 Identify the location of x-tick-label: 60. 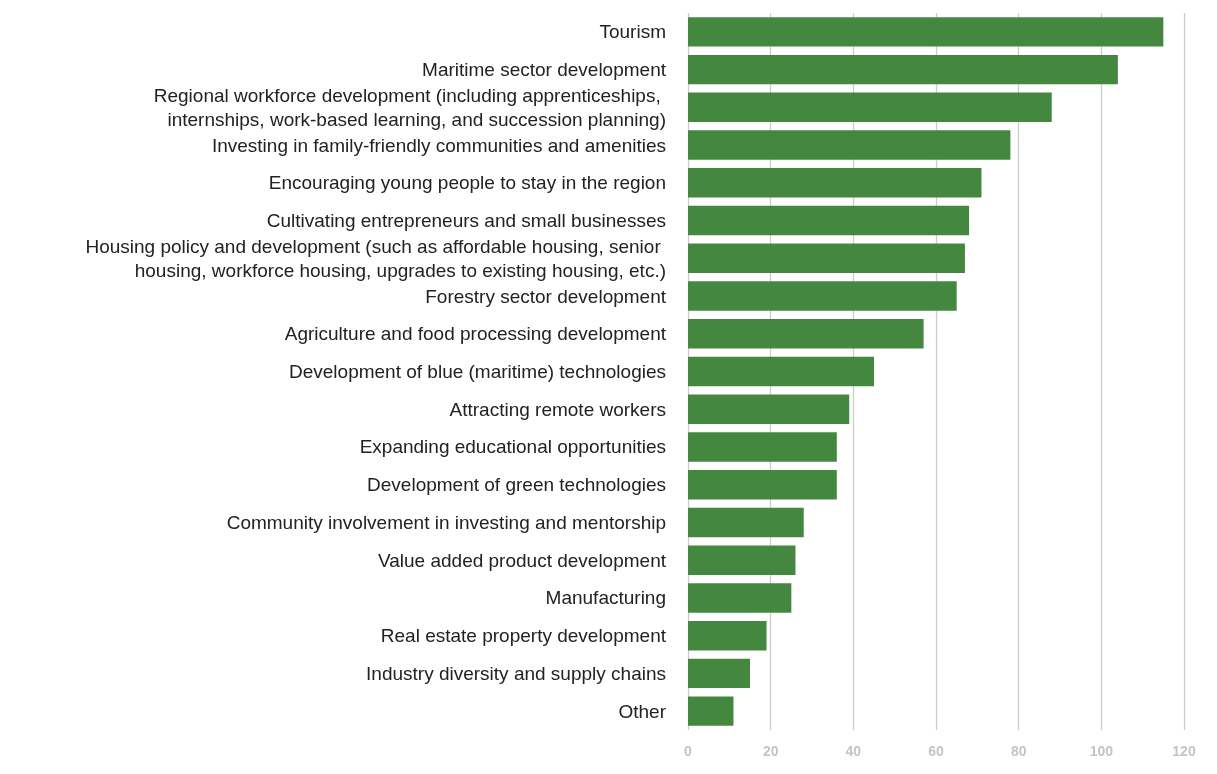
(936, 751).